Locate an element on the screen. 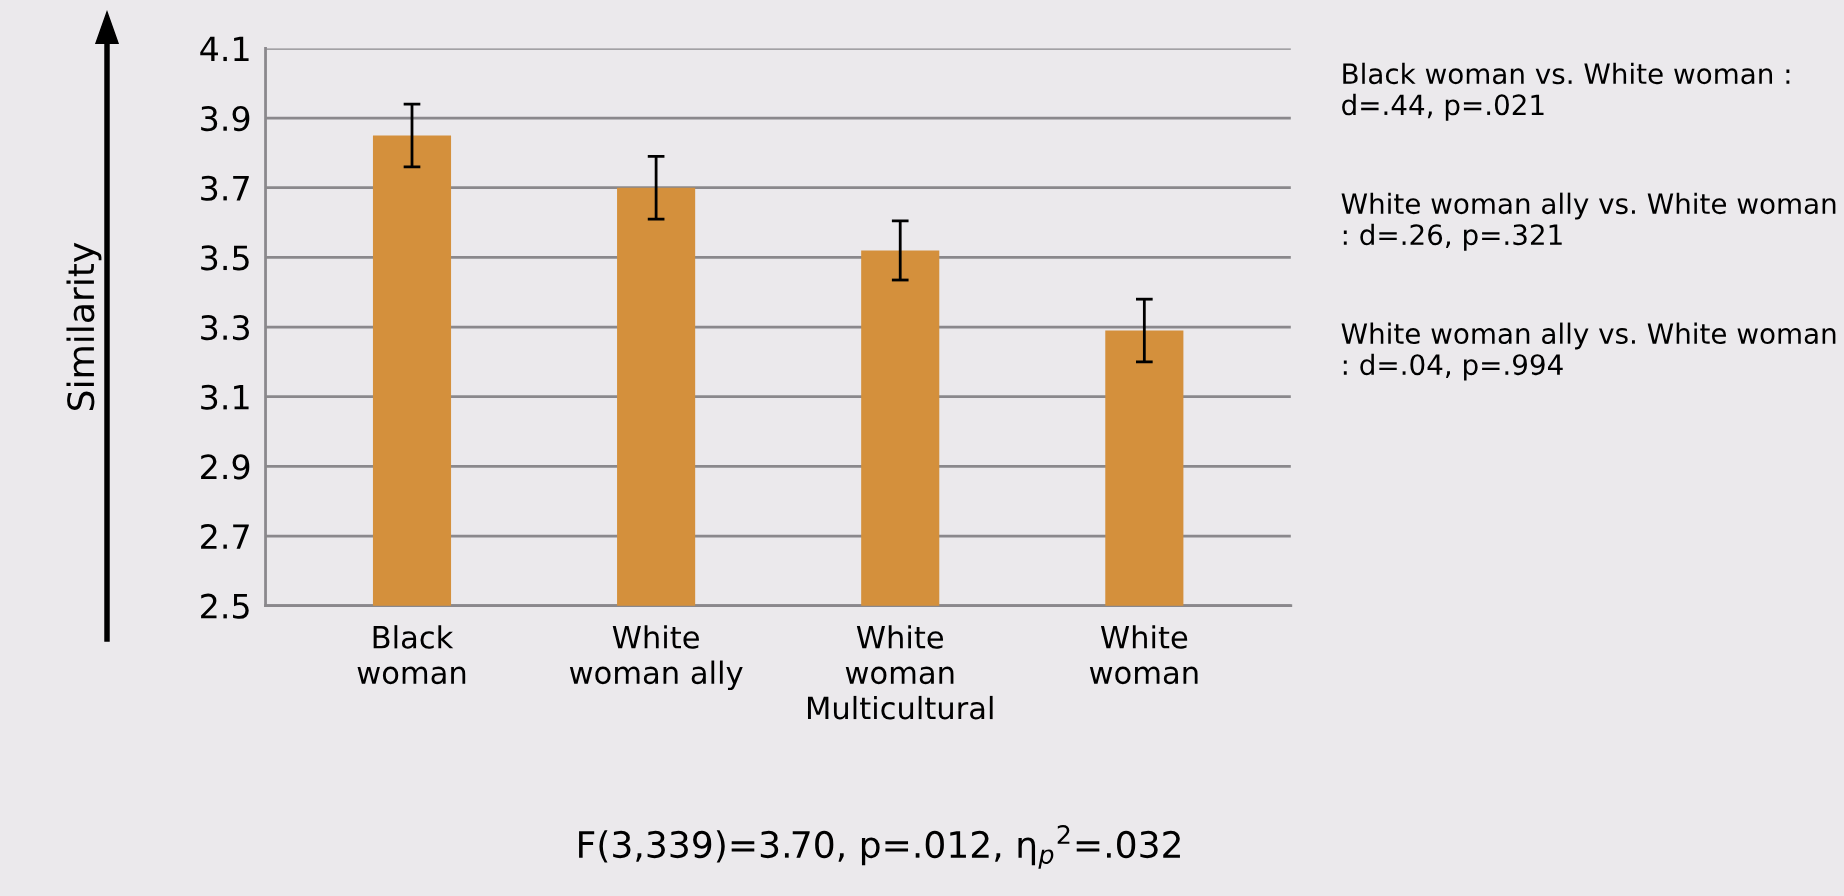  y-tick-label: 2.5 is located at coordinates (225, 606).